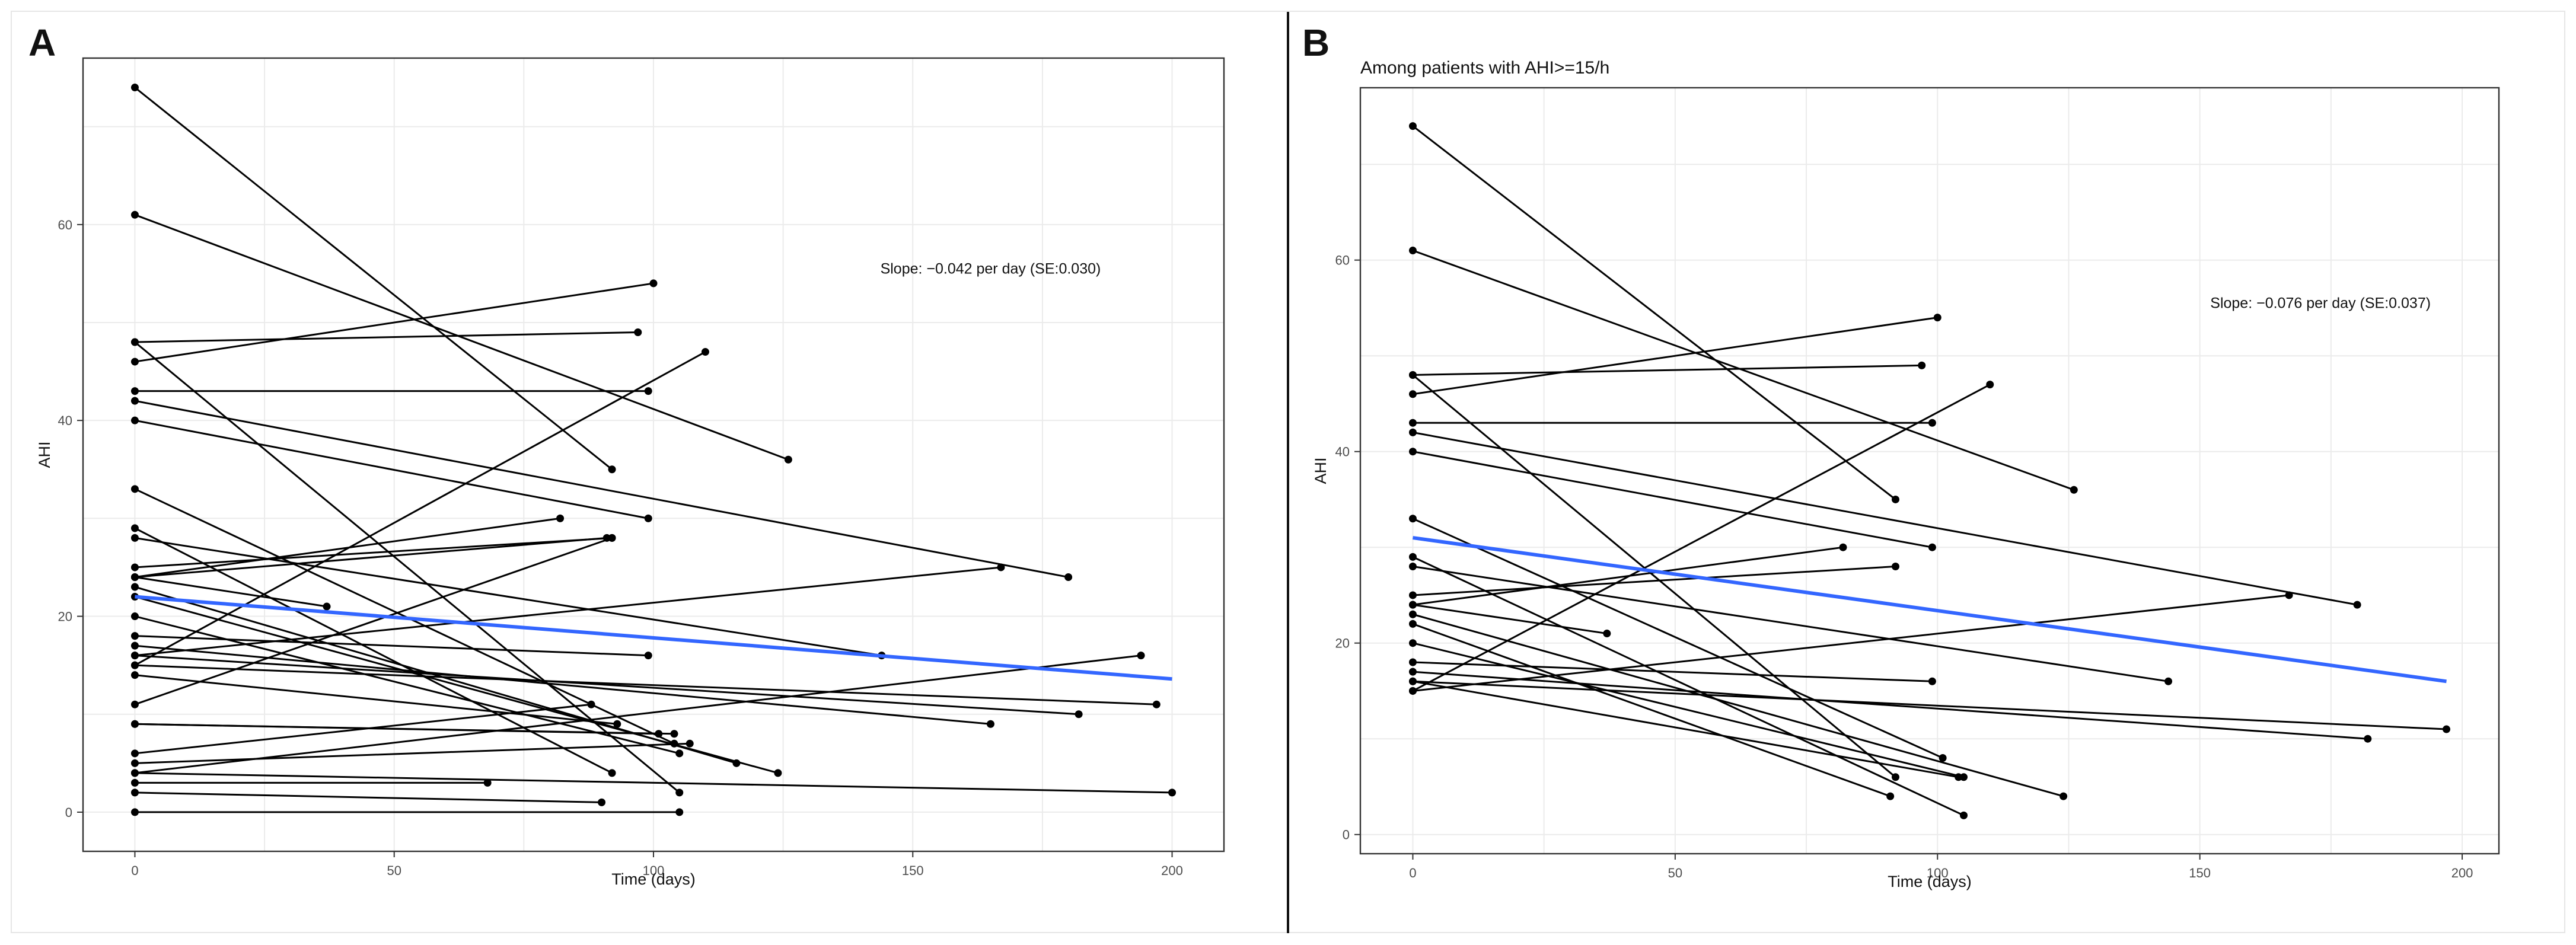  Describe the element at coordinates (1484, 68) in the screenshot. I see `panel-title: Among patients with AHI>=15/h` at that location.